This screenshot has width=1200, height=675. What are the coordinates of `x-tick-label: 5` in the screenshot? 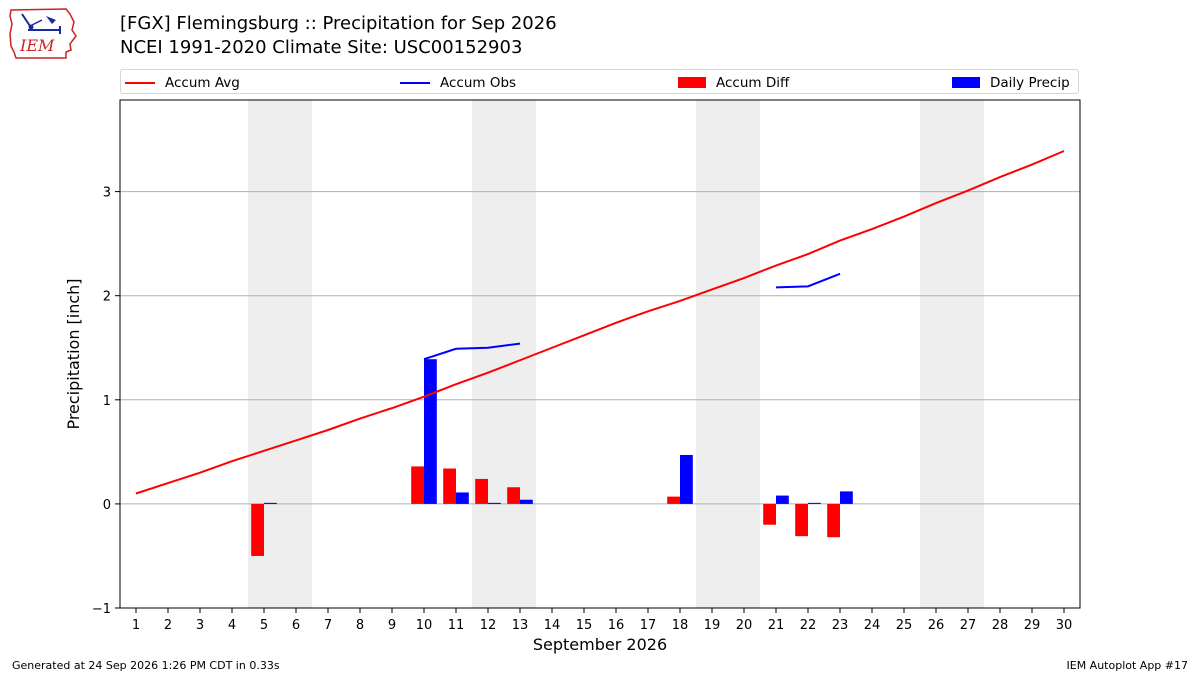 It's located at (264, 625).